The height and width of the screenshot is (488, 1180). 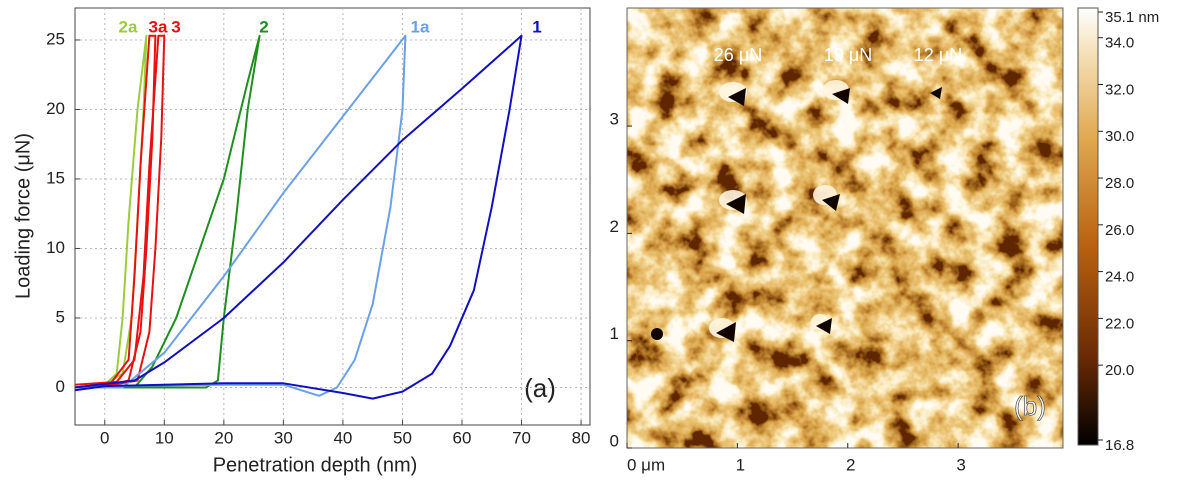 I want to click on colorbar-label: 32.0, so click(x=1119, y=89).